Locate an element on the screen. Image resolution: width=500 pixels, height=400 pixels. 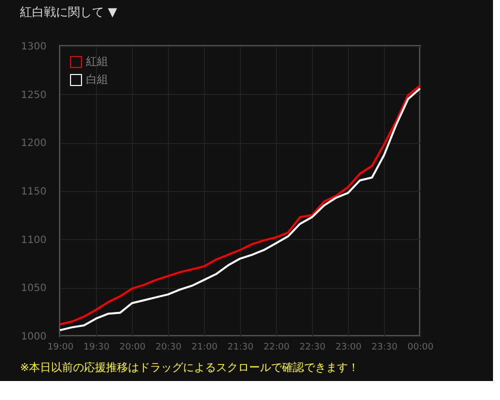
x-tick-label: 23:00 is located at coordinates (349, 347).